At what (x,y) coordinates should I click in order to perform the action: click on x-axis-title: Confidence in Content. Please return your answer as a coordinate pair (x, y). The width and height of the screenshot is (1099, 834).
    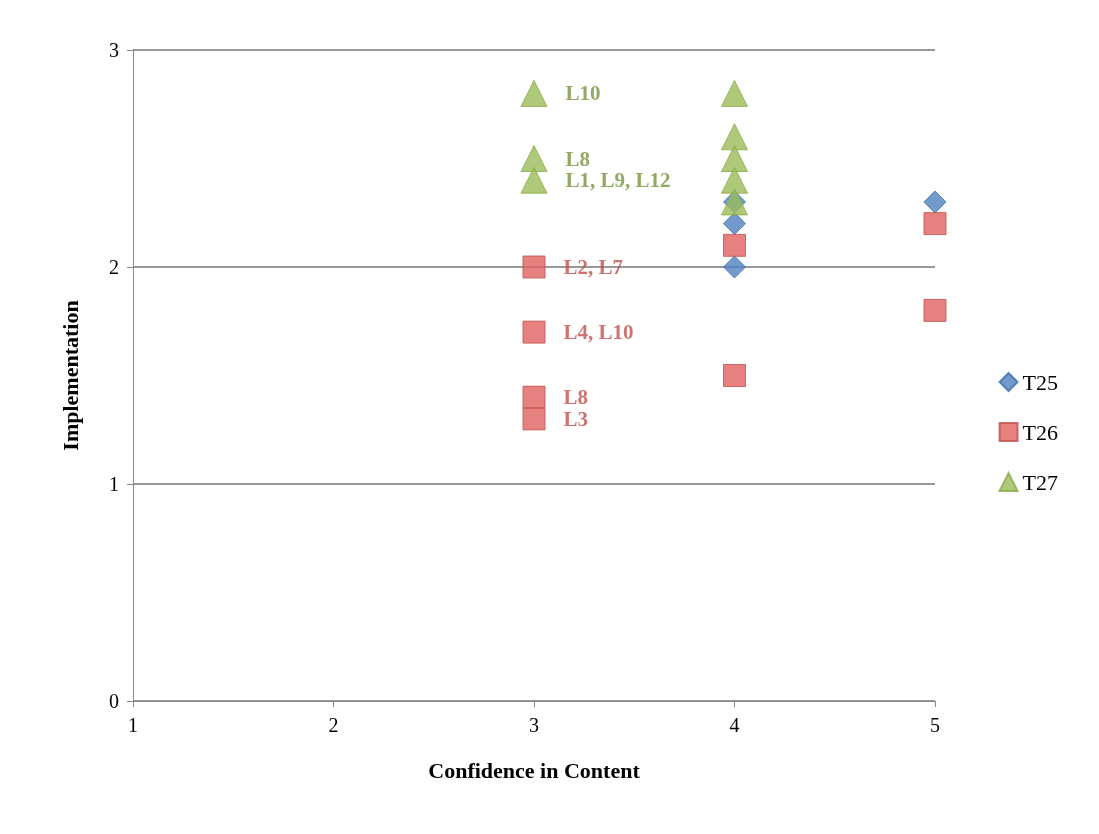
    Looking at the image, I should click on (534, 770).